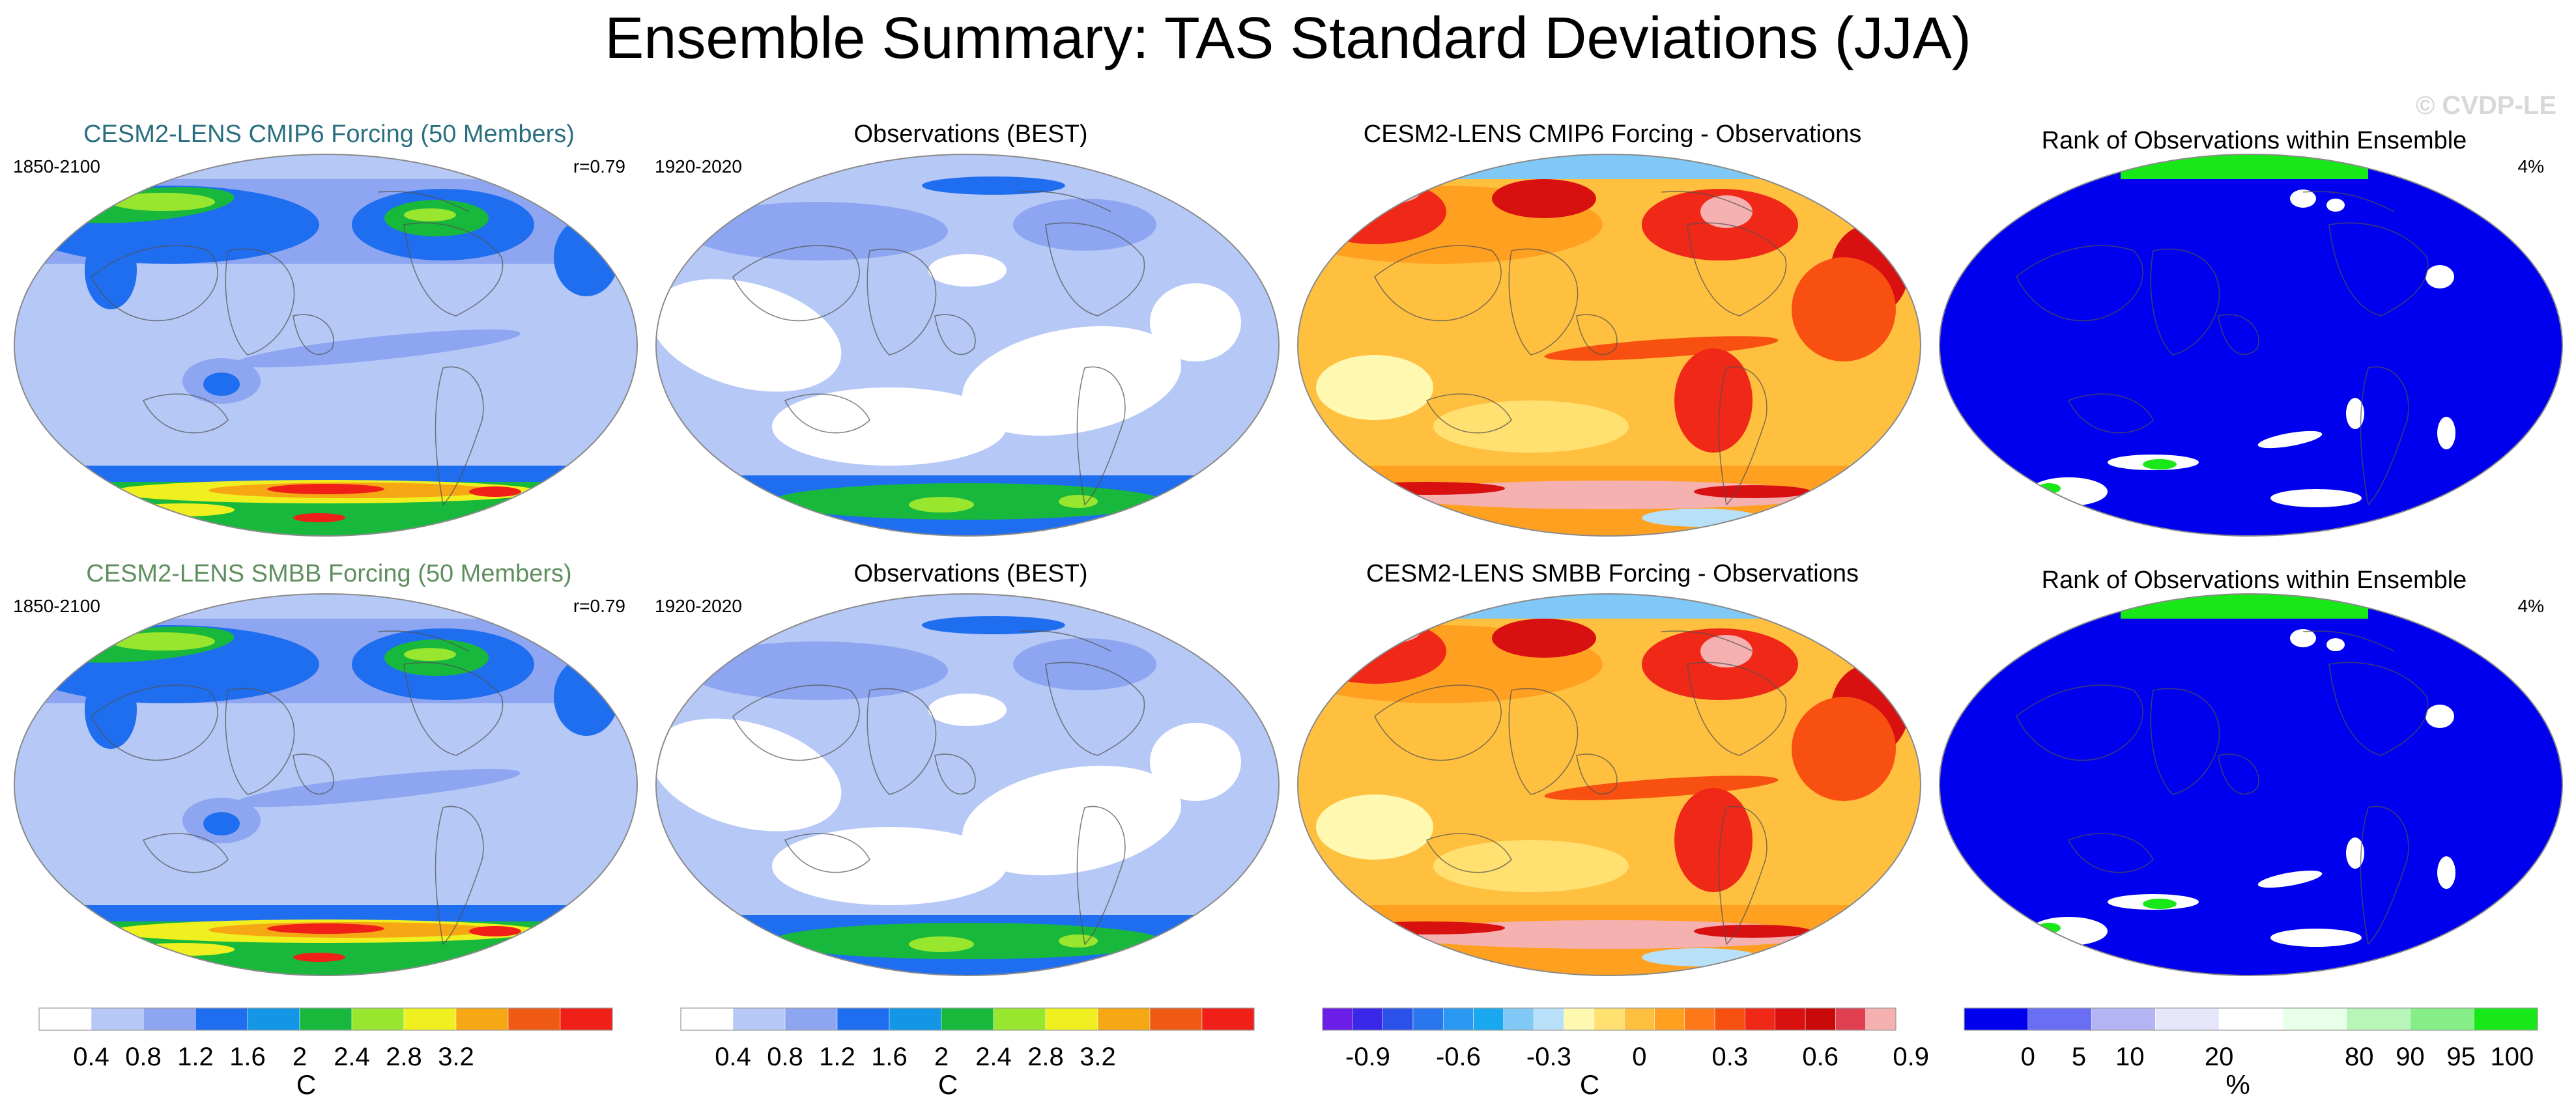 The image size is (2576, 1109). Describe the element at coordinates (329, 134) in the screenshot. I see `panel-title: CESM2-LENS CMIP6 Forcing (50 Members)` at that location.